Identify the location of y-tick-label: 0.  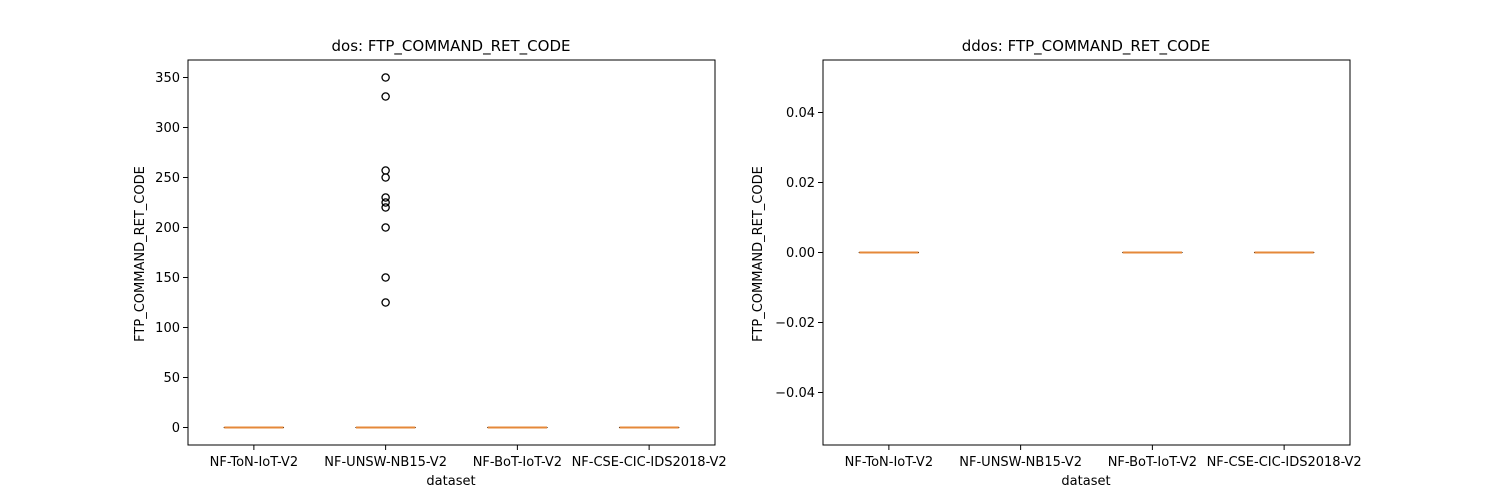
(176, 428).